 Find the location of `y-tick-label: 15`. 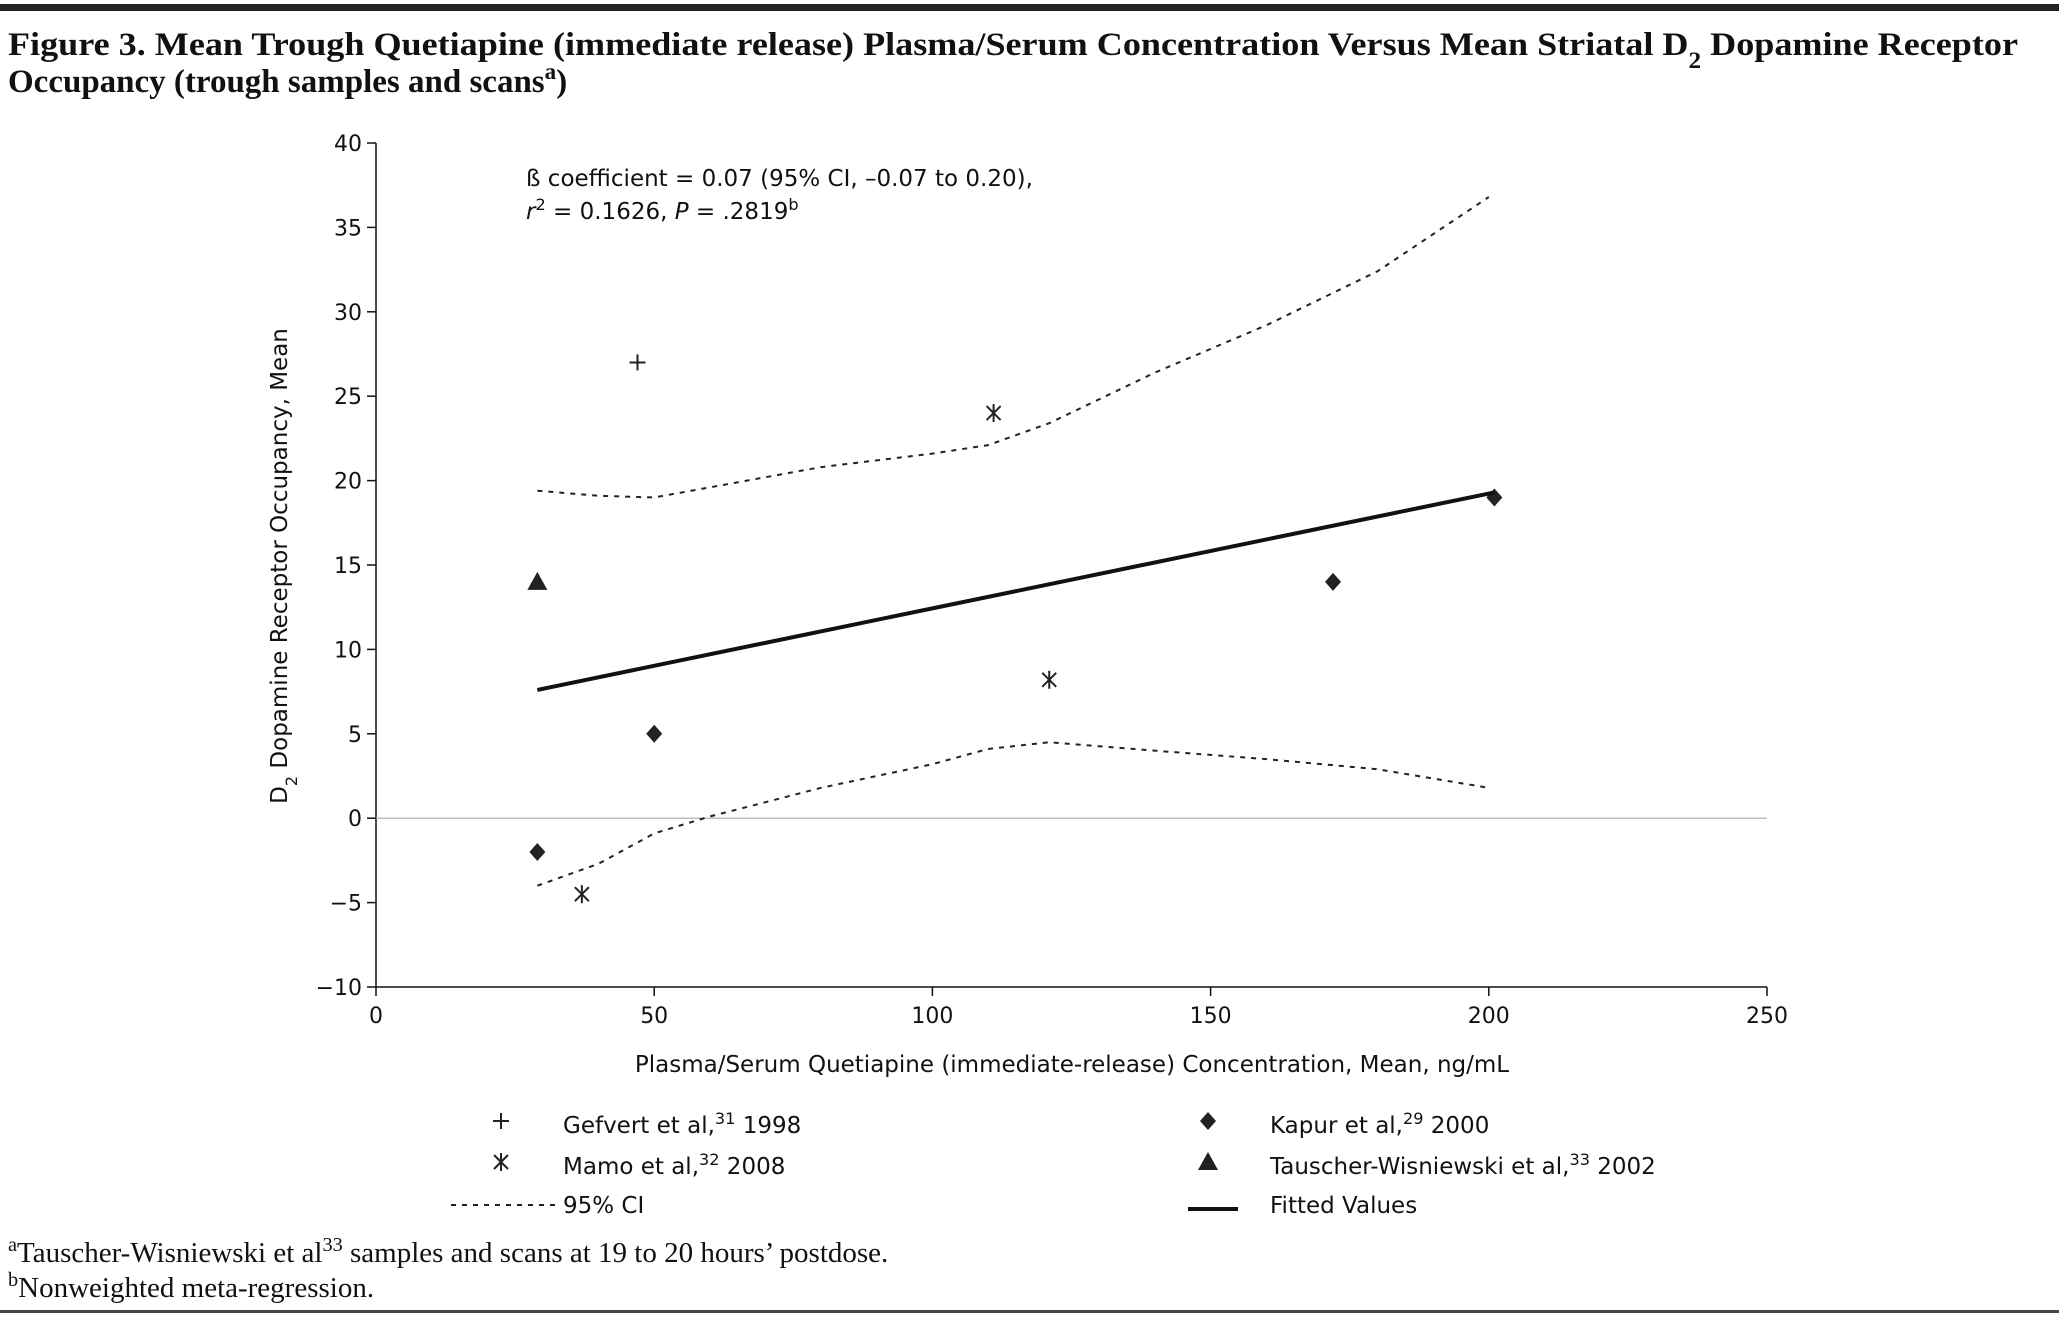

y-tick-label: 15 is located at coordinates (348, 566).